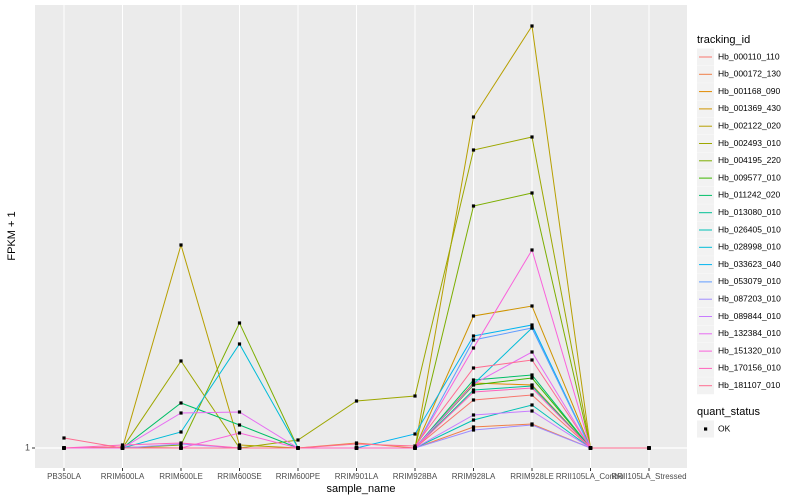 The image size is (800, 500). What do you see at coordinates (749, 229) in the screenshot?
I see `legend-label: Hb_026405_010` at bounding box center [749, 229].